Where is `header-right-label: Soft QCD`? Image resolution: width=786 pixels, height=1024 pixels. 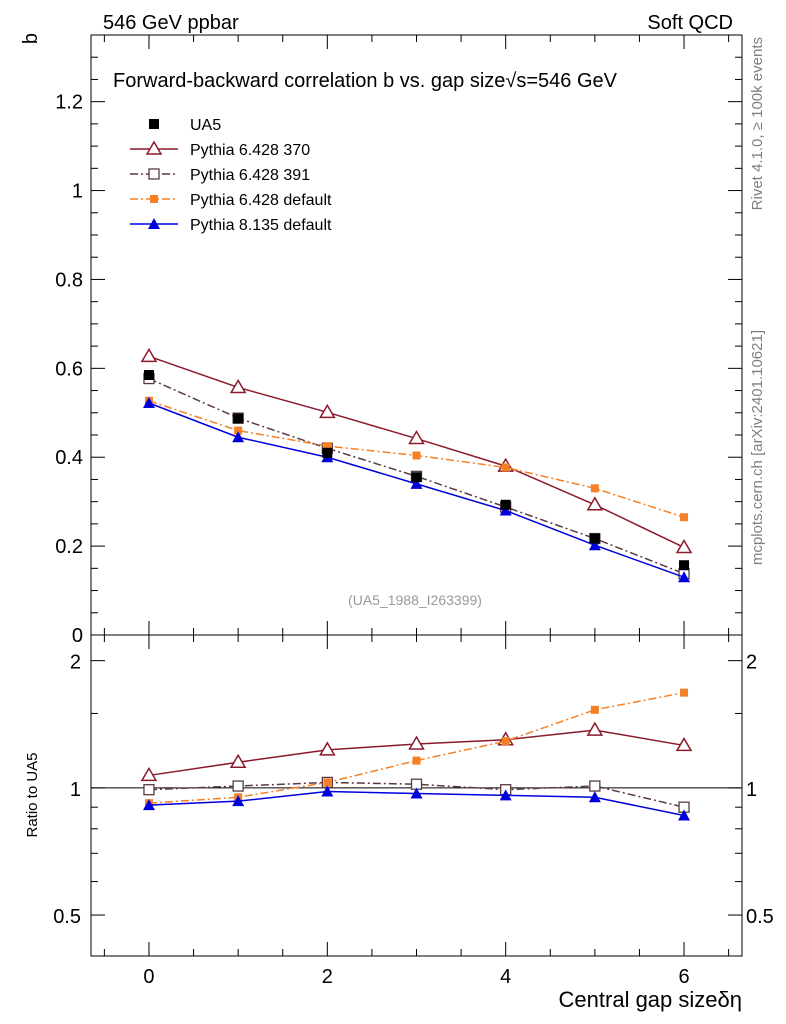
header-right-label: Soft QCD is located at coordinates (690, 23).